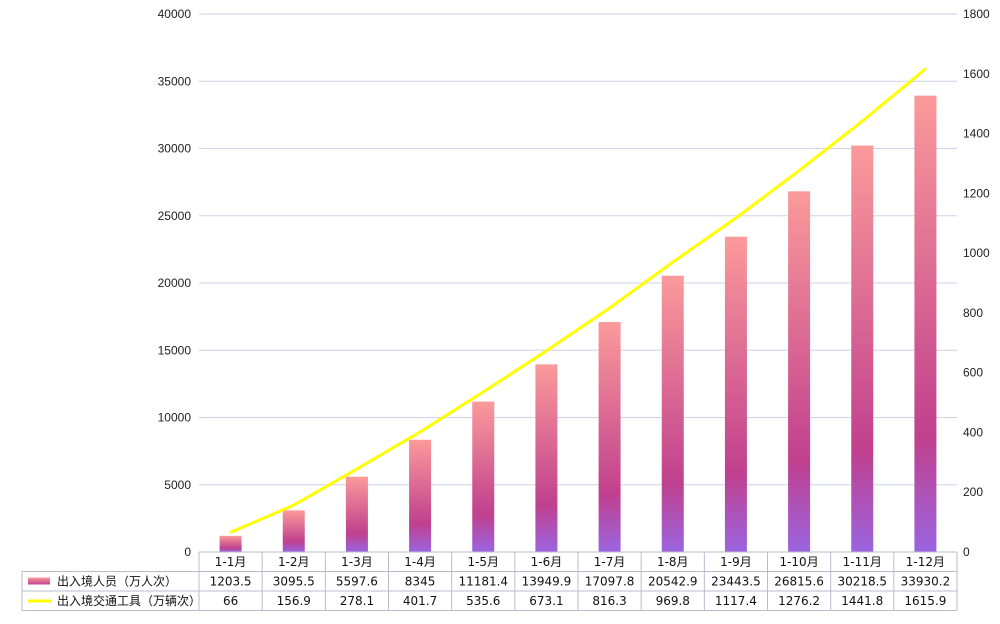  What do you see at coordinates (736, 582) in the screenshot?
I see `data-cell: 23443.5` at bounding box center [736, 582].